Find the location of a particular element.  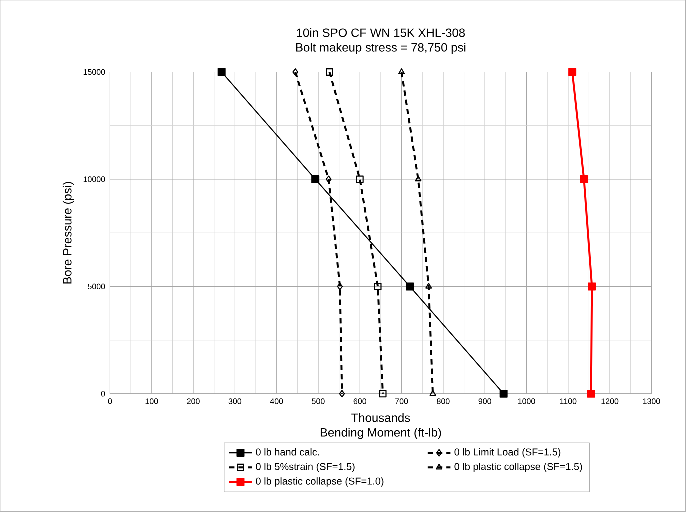

legend-label: 0 lb 5%strain (SF=1.5) is located at coordinates (305, 467).